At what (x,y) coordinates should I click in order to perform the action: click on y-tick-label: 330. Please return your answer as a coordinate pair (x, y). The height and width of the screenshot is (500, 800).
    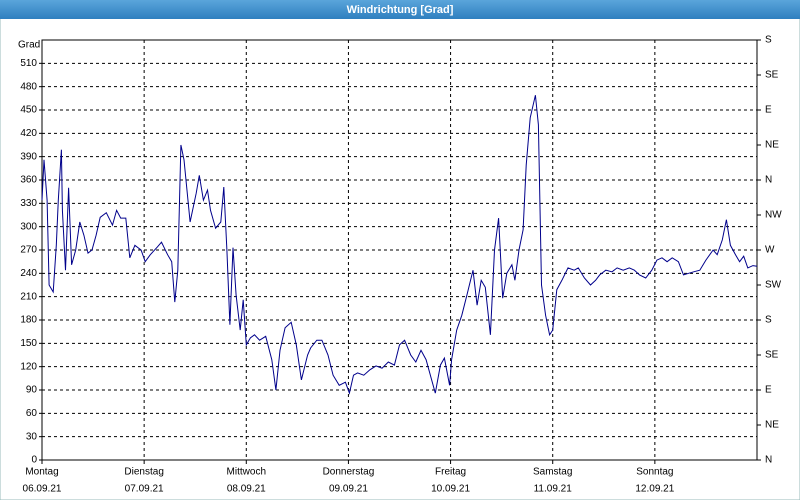
    Looking at the image, I should click on (28, 203).